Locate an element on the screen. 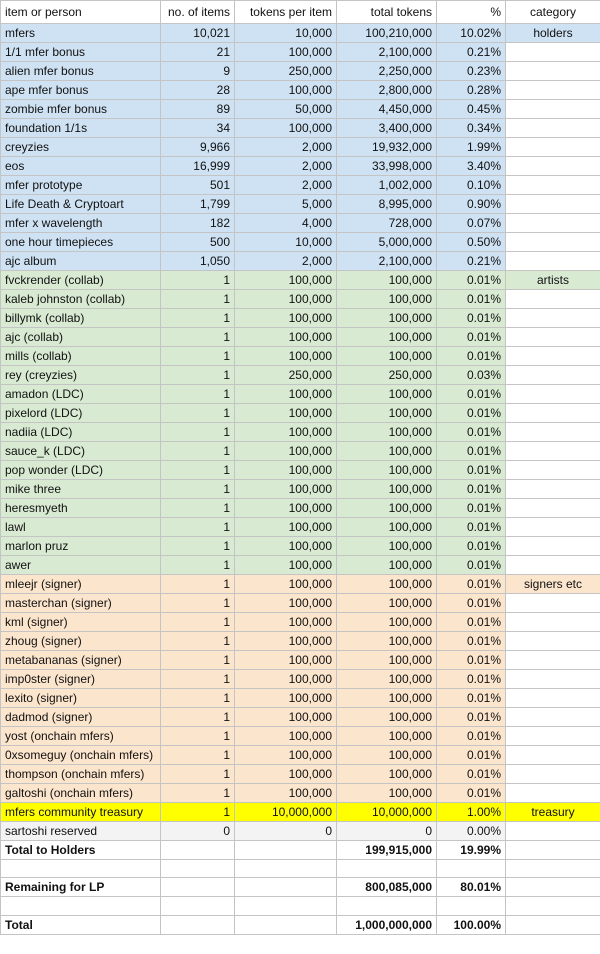  cell: 9,966 is located at coordinates (197, 147).